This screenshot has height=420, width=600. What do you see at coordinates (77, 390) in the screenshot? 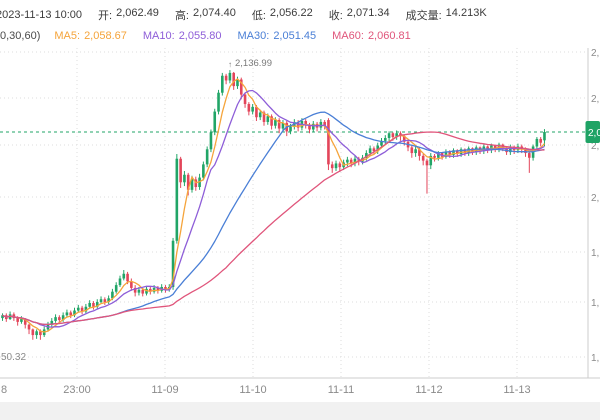
I see `x-axis-label: 23:00` at bounding box center [77, 390].